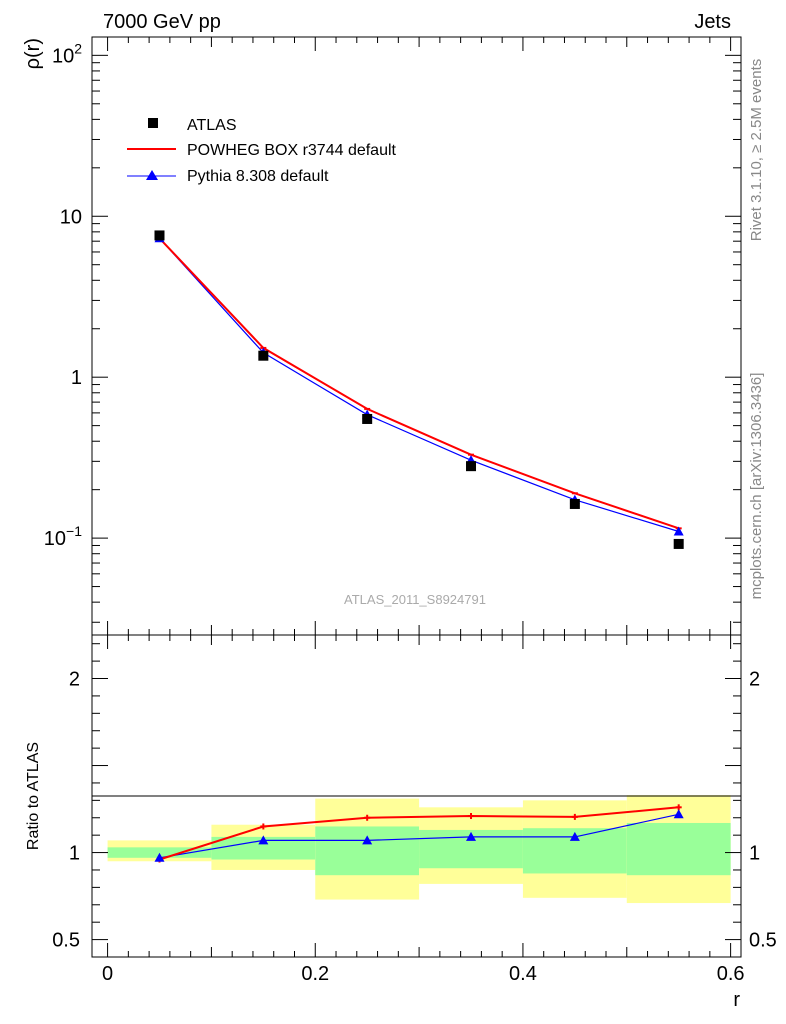 This screenshot has width=786, height=1024. I want to click on legend-label-atlas: ATLAS, so click(212, 125).